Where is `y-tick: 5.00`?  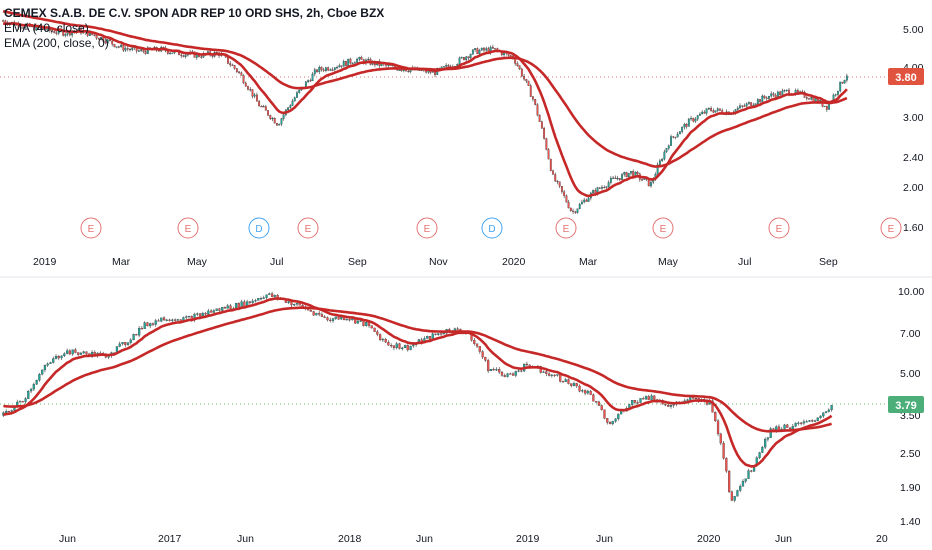
y-tick: 5.00 is located at coordinates (913, 30).